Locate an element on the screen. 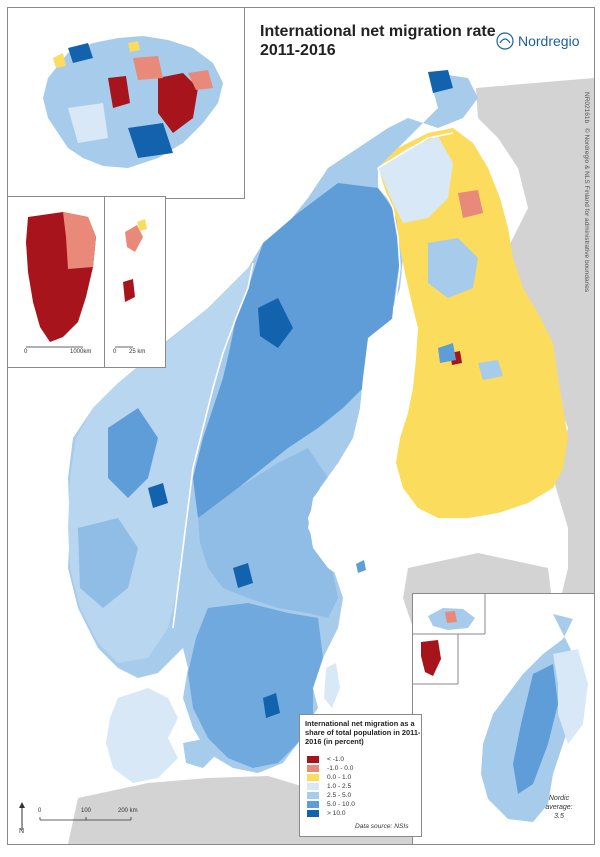  scale-svalbard-0: 0 is located at coordinates (115, 352).